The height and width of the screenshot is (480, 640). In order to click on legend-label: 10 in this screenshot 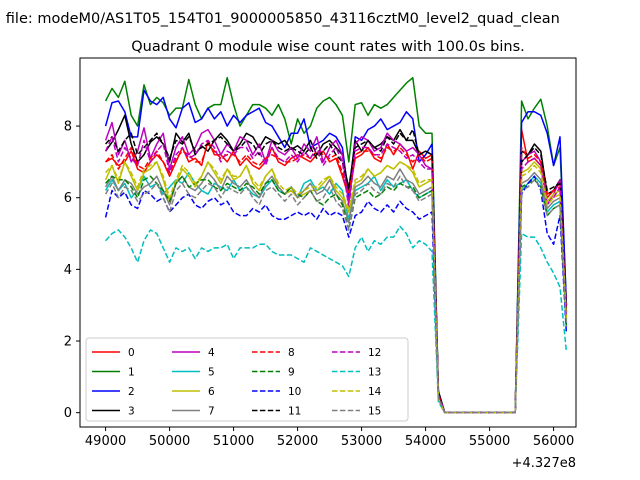, I will do `click(294, 392)`.